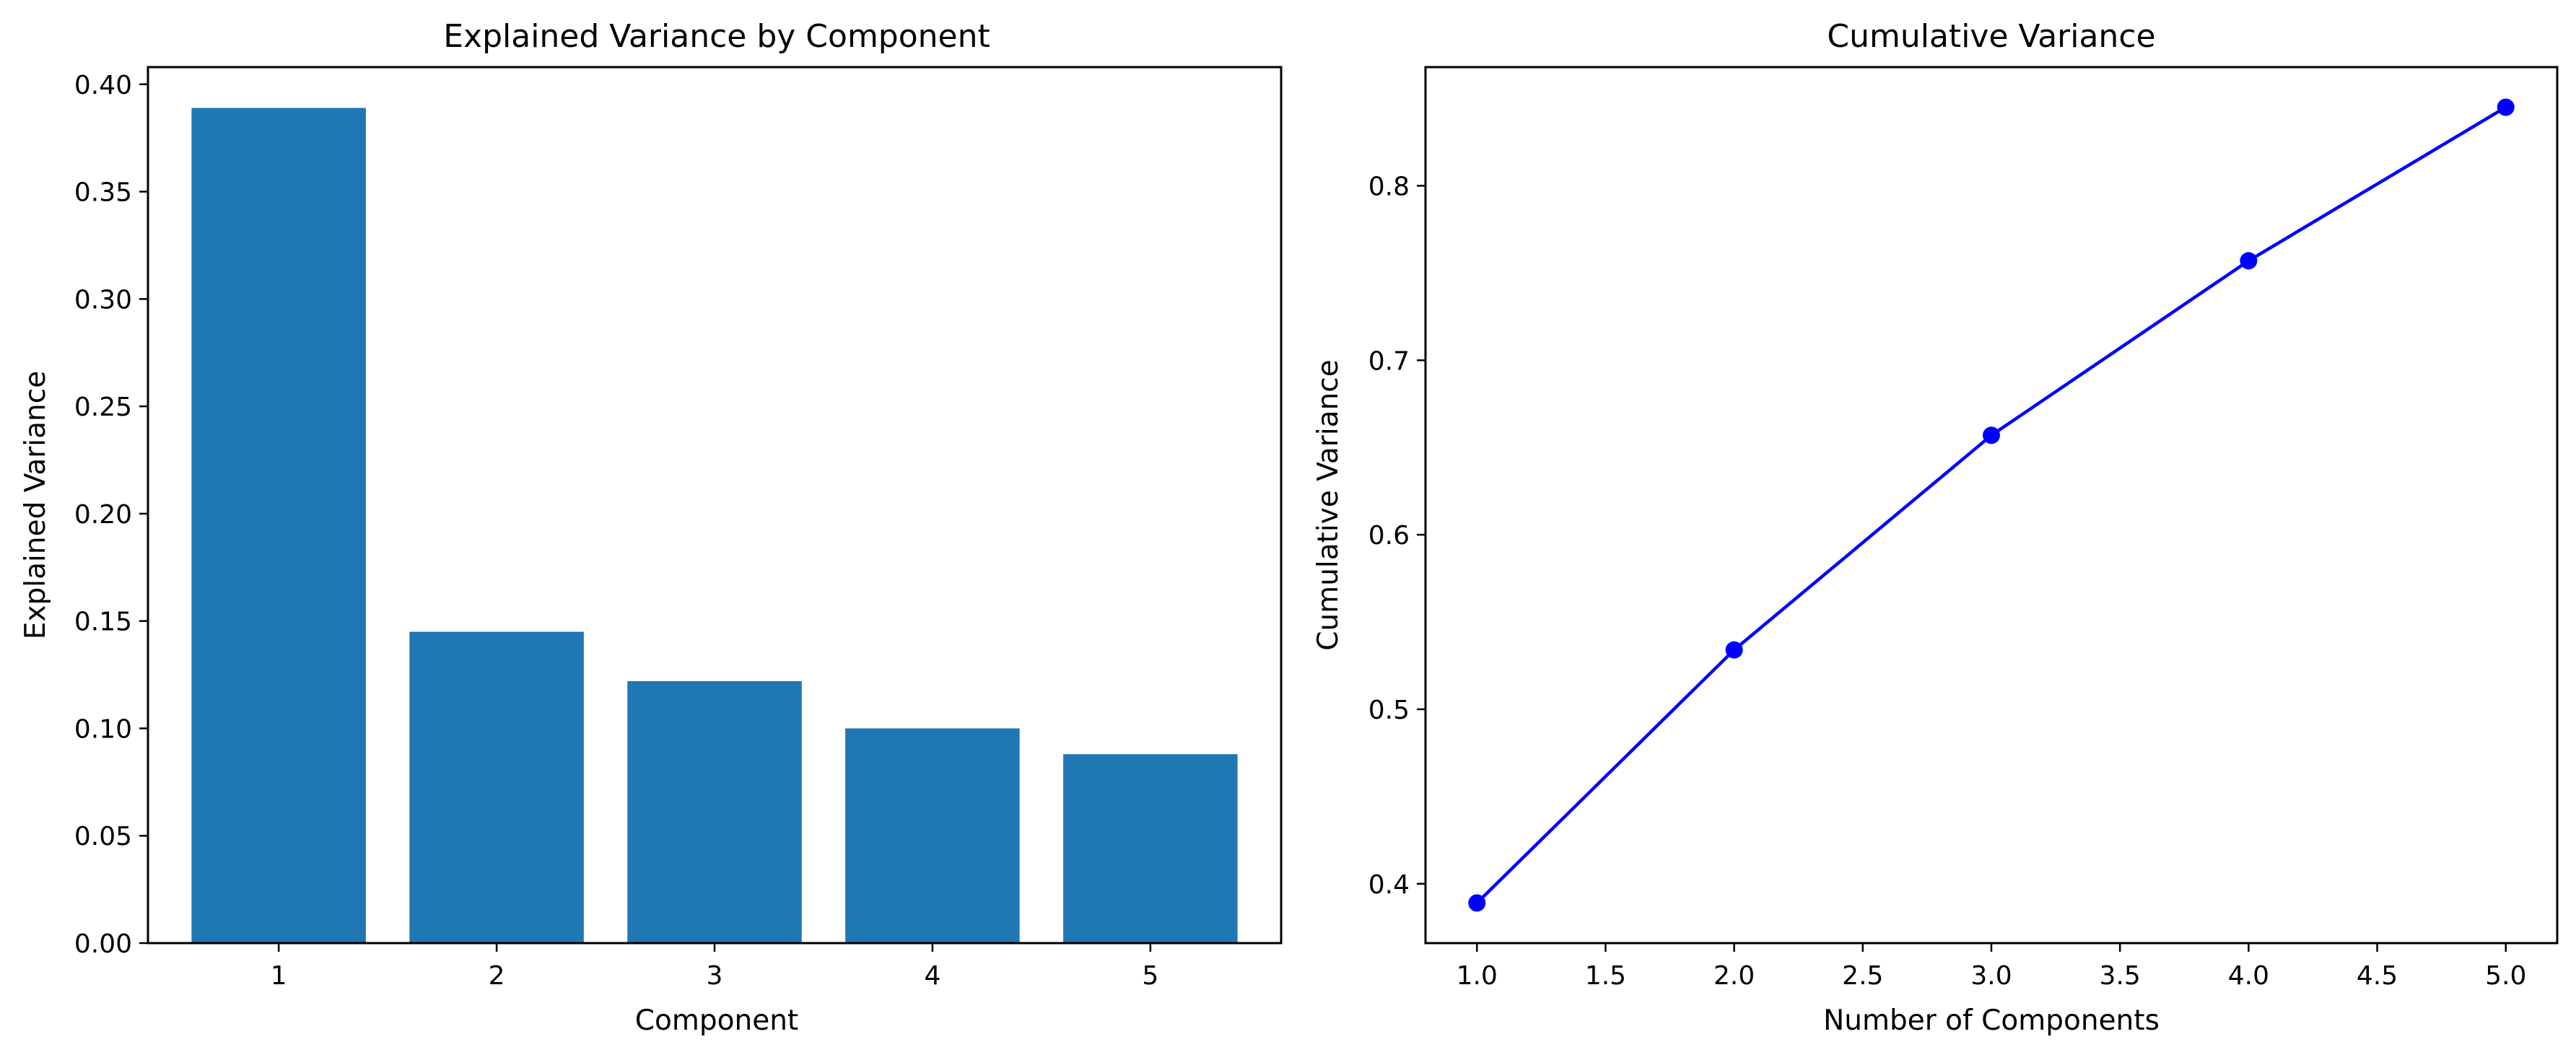  Describe the element at coordinates (1605, 976) in the screenshot. I see `x-tick-label: 1.5` at that location.